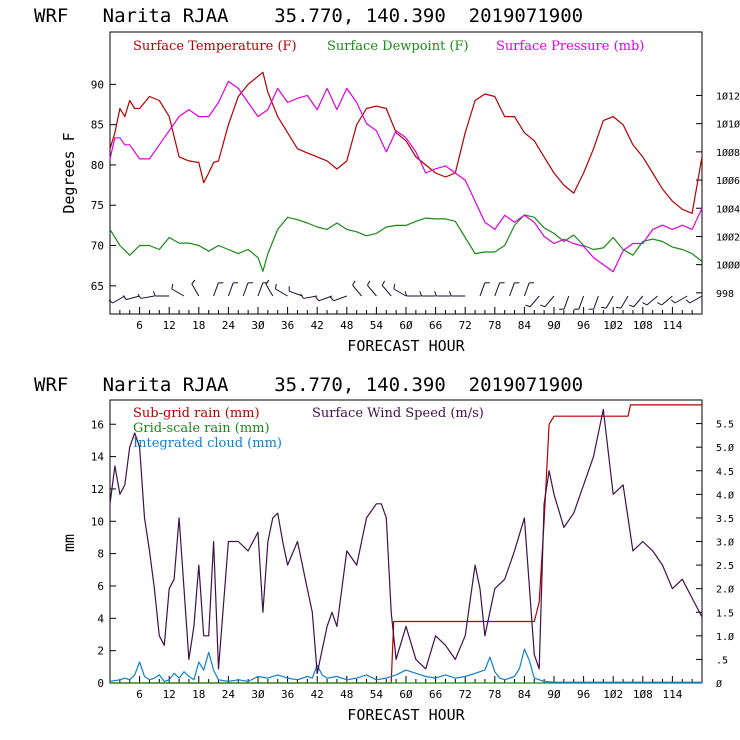 This screenshot has height=740, width=740. Describe the element at coordinates (406, 715) in the screenshot. I see `panel-2-x-axis-label: FORECAST HOUR` at that location.